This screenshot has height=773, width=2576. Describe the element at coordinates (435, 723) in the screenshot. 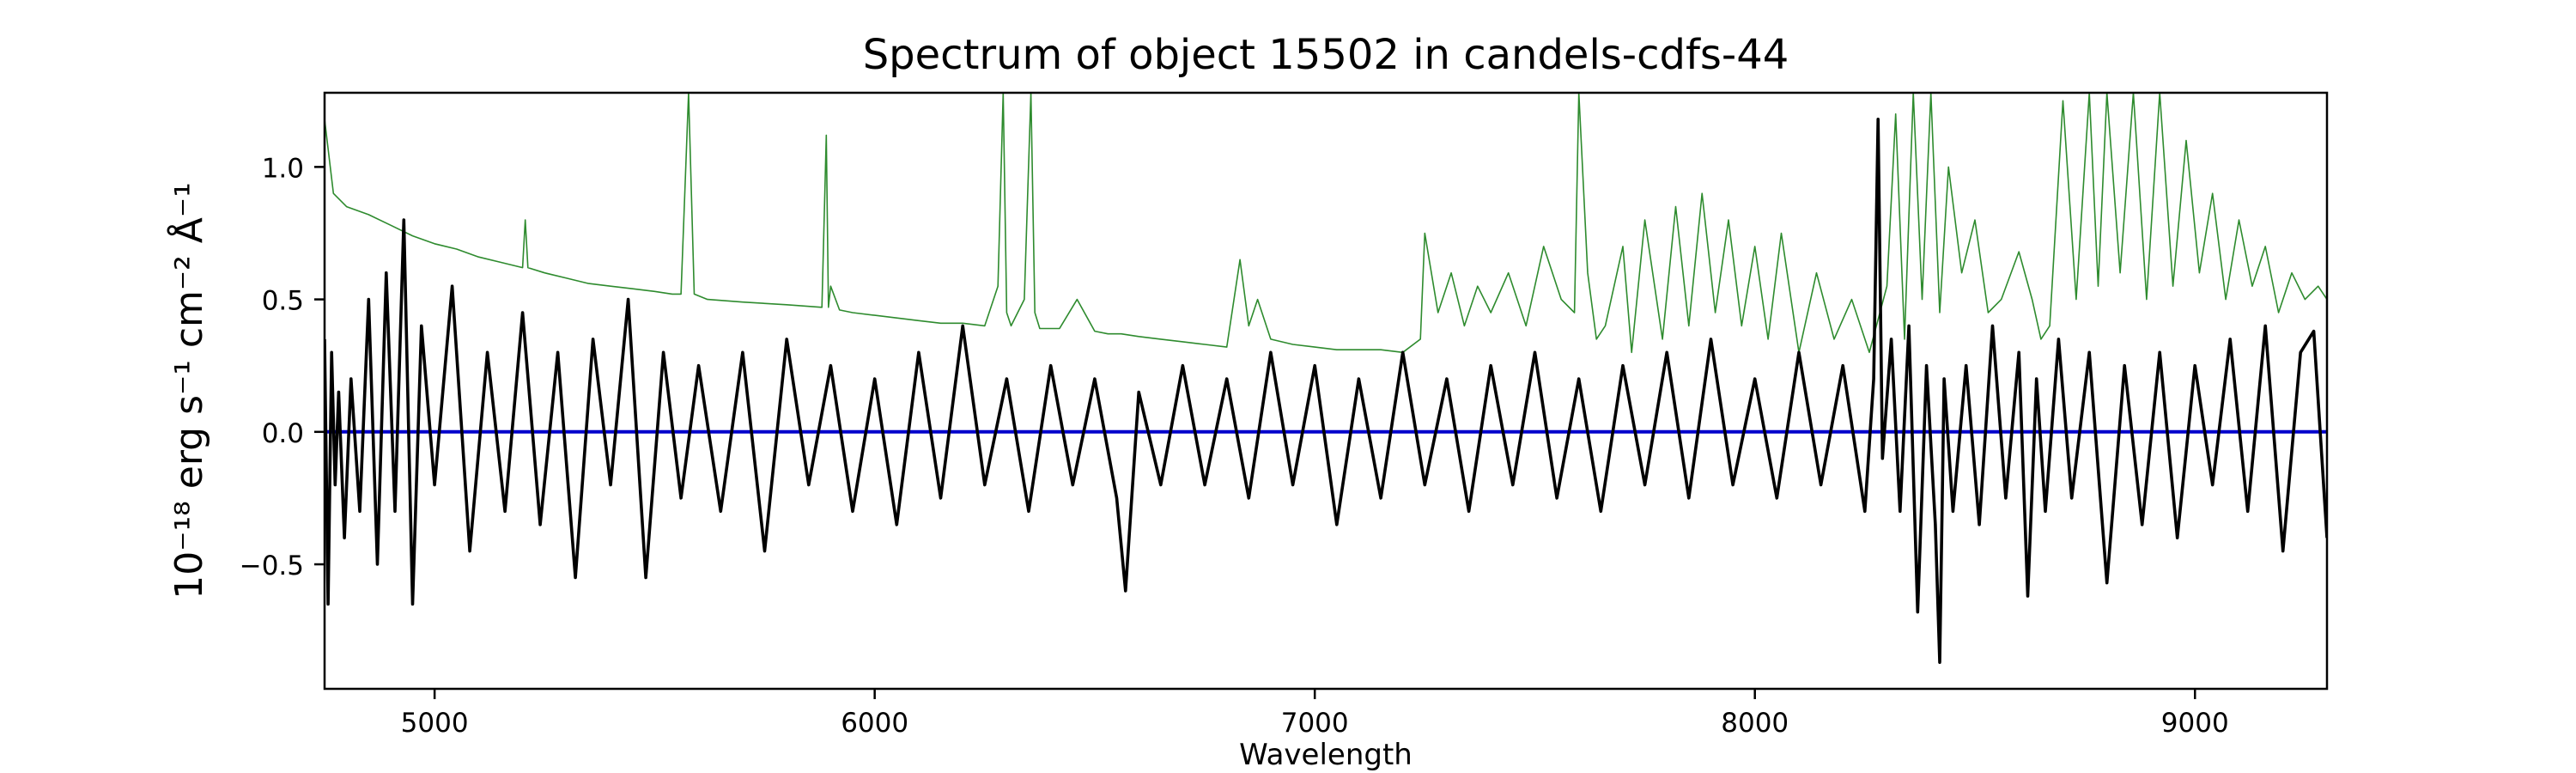

I see `x-tick-label-5000: 5000` at that location.